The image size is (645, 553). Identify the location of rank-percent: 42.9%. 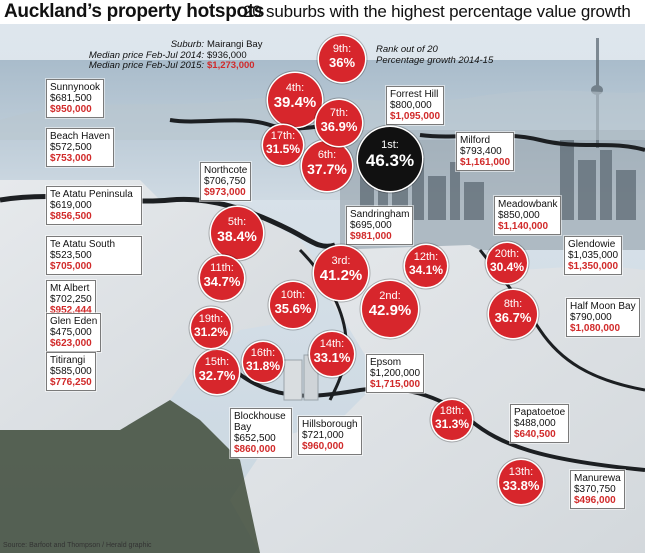
(390, 310).